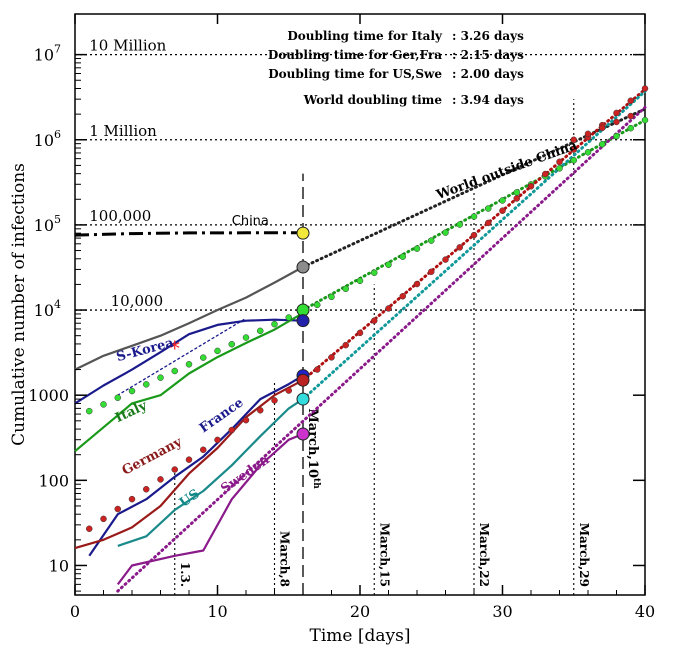 The image size is (680, 650). I want to click on date-label-2: March,15, so click(384, 555).